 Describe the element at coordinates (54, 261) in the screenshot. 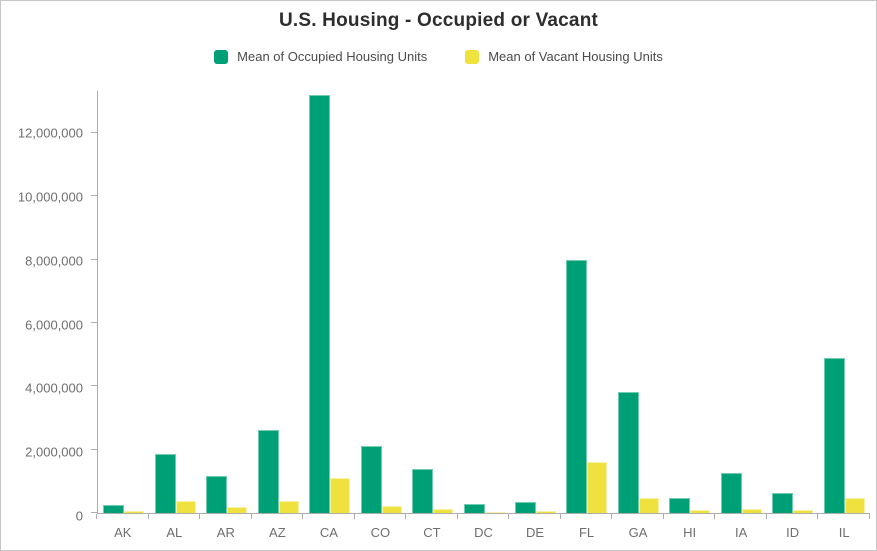

I see `y-axis-tick-label: 8,000,000` at that location.